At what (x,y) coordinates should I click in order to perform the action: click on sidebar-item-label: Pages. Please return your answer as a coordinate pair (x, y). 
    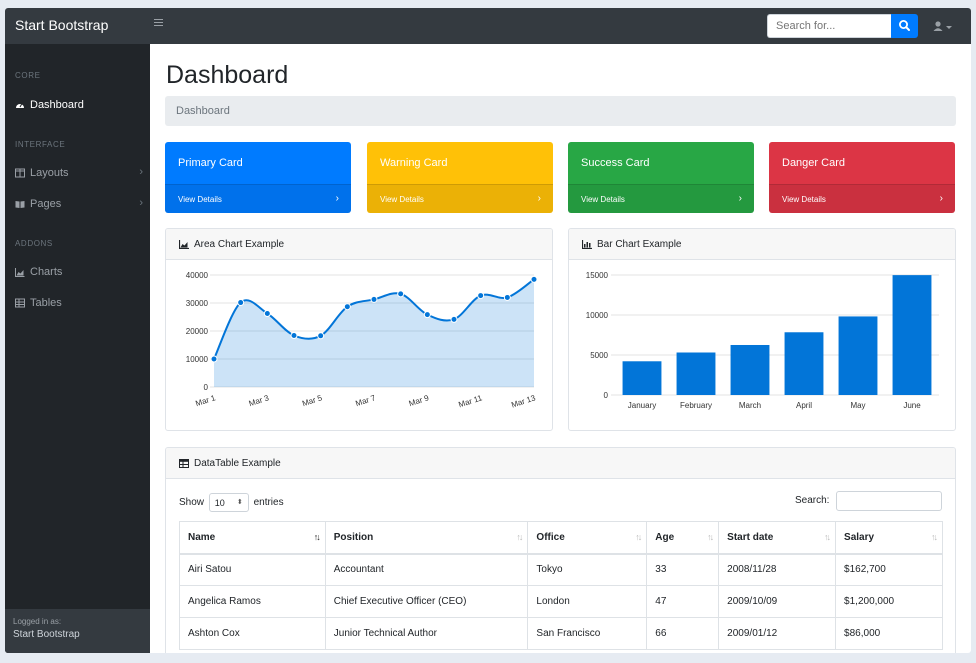
    Looking at the image, I should click on (46, 204).